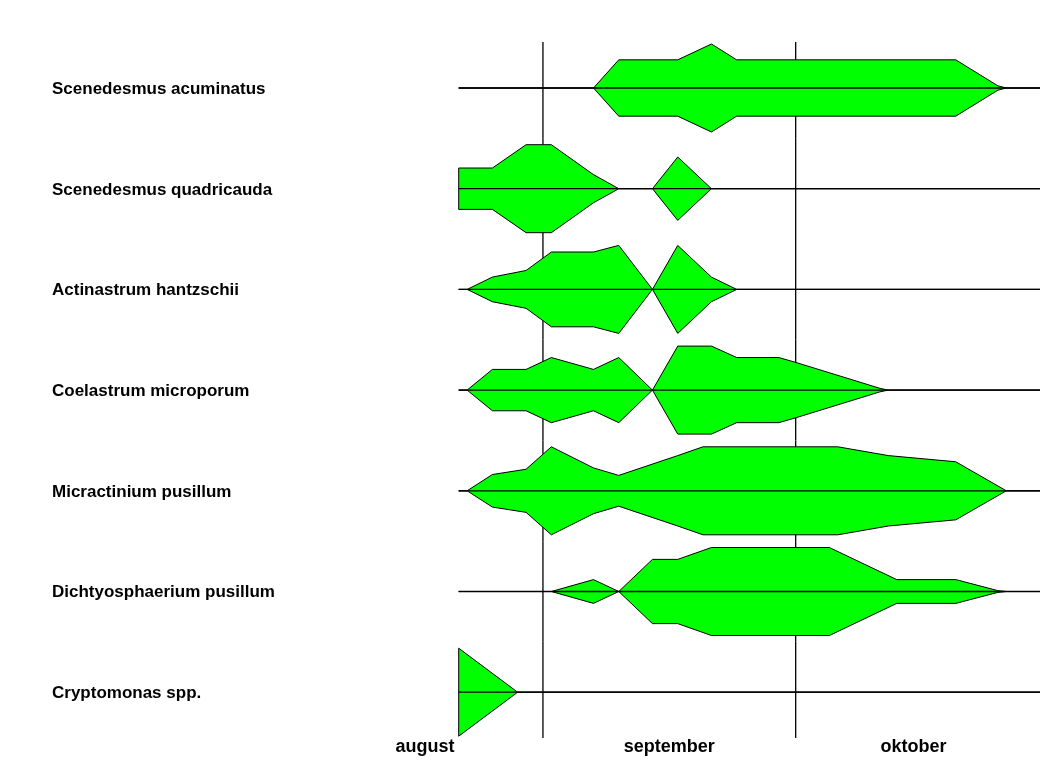 The image size is (1040, 762). I want to click on y-axis-title: Actinastrum hantzschii, so click(146, 290).